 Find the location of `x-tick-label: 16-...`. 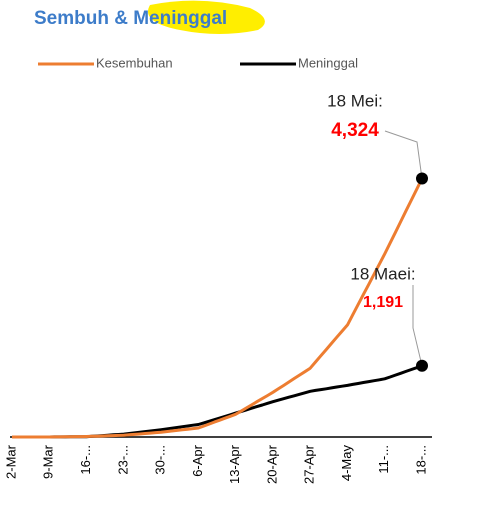

x-tick-label: 16-... is located at coordinates (85, 460).